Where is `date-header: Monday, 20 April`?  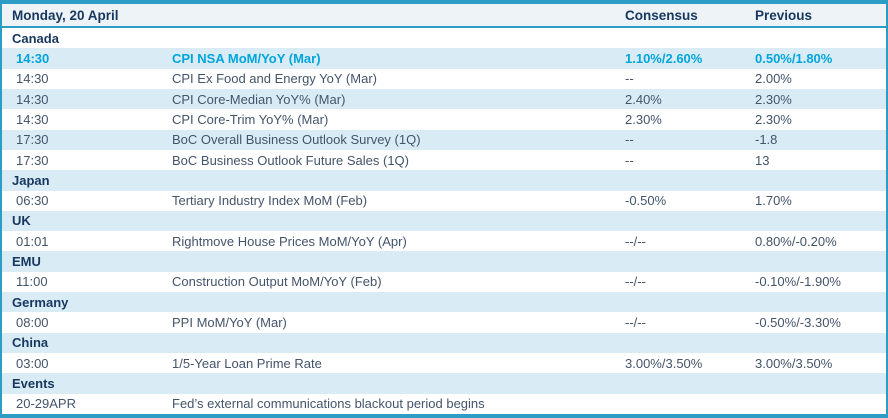
date-header: Monday, 20 April is located at coordinates (65, 15).